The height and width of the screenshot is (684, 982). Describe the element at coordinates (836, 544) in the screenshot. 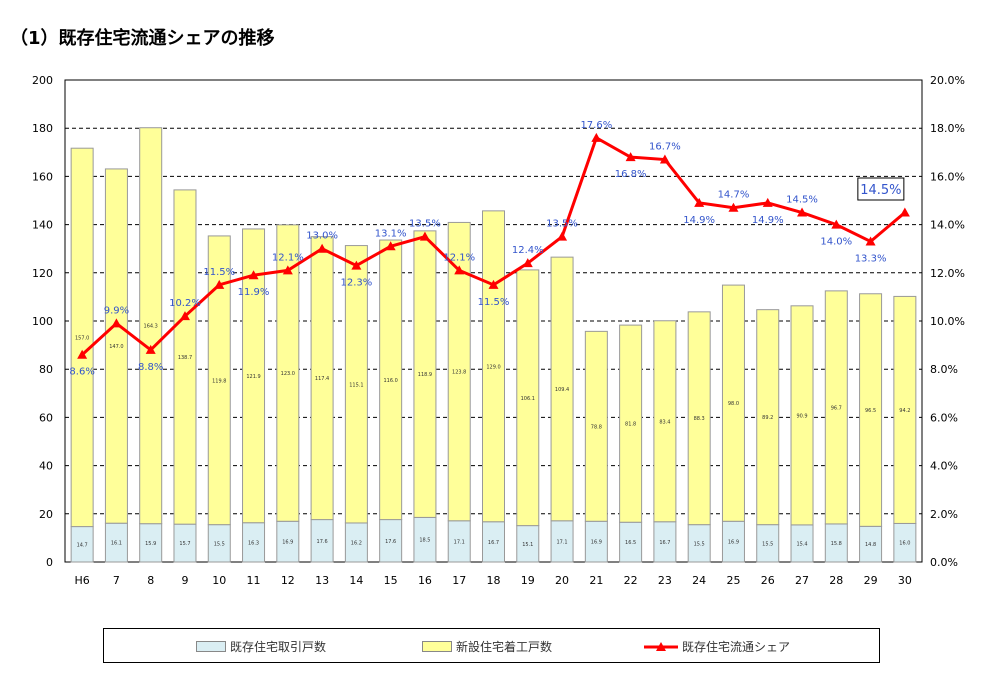

I see `bar-label-existing: 15.8` at that location.